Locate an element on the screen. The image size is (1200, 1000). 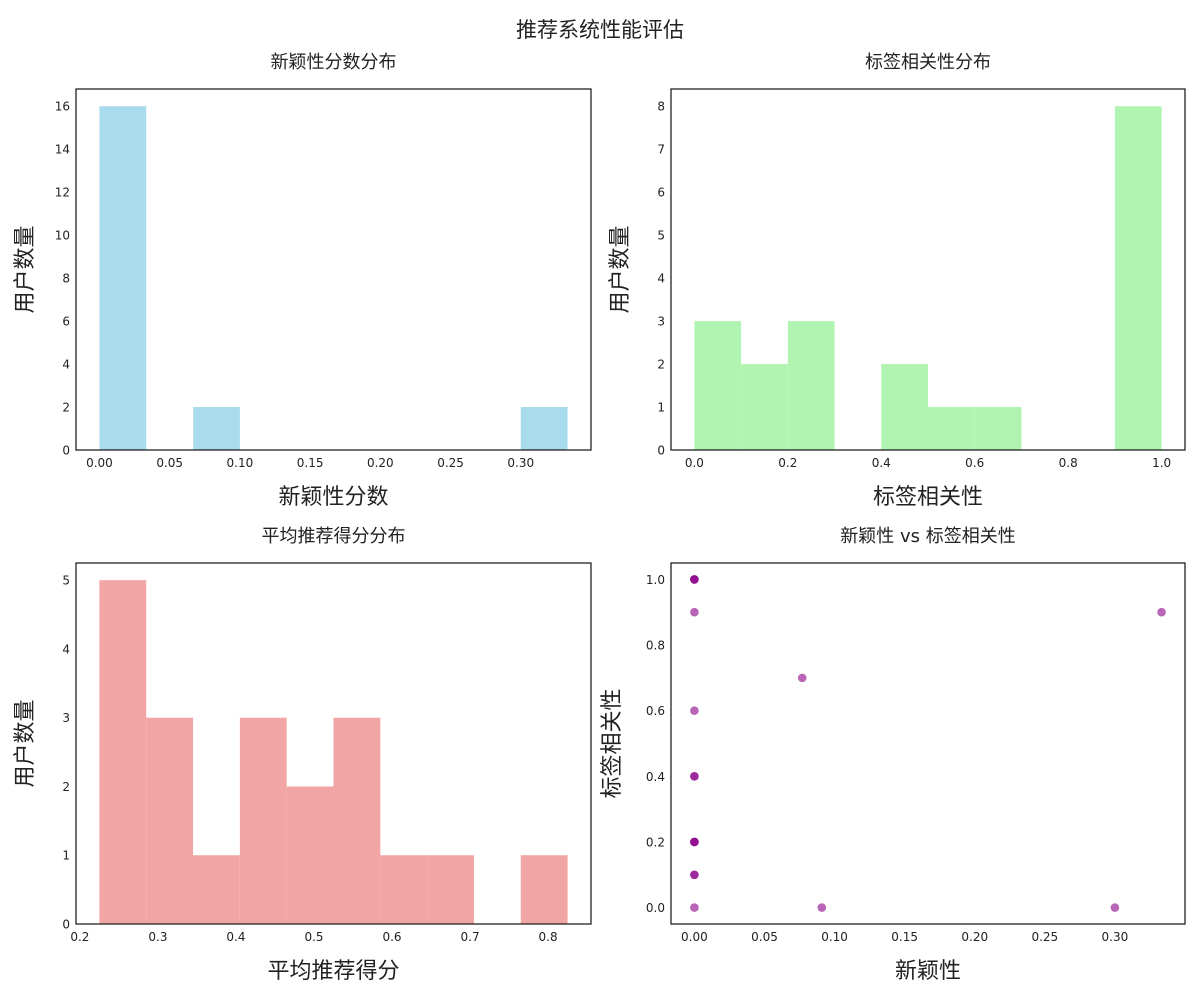
y-tick-label: 12 is located at coordinates (62, 193).